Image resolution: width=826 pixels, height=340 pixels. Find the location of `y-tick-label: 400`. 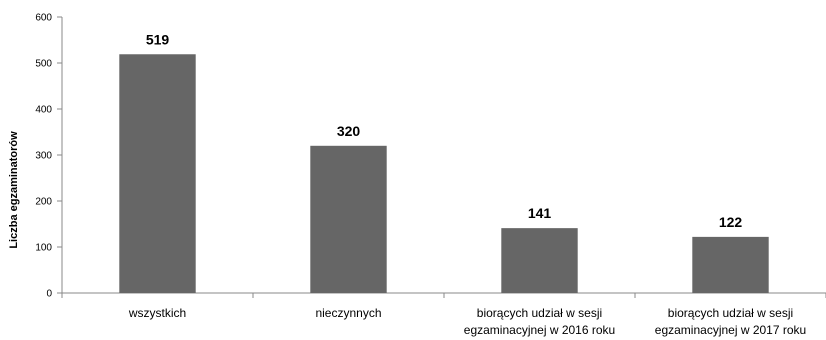

y-tick-label: 400 is located at coordinates (43, 110).